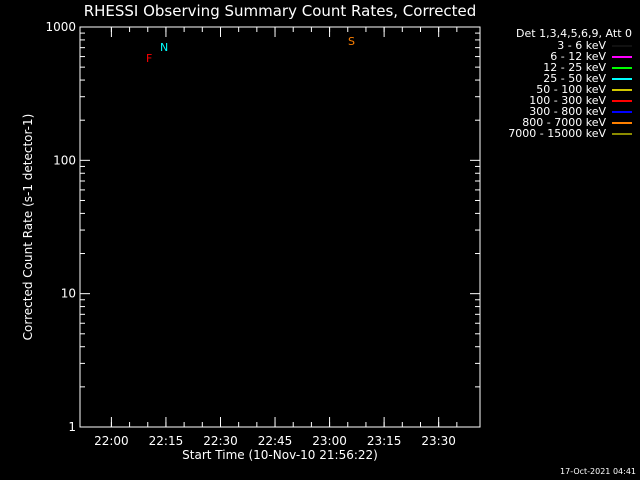 The image size is (640, 480). I want to click on annotation-f: F, so click(149, 58).